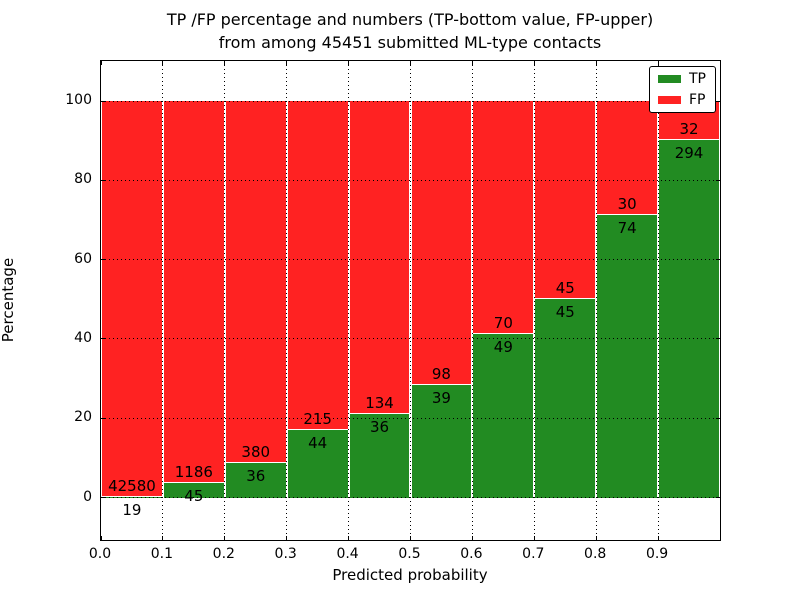  I want to click on x-tick-label: 0.8, so click(595, 554).